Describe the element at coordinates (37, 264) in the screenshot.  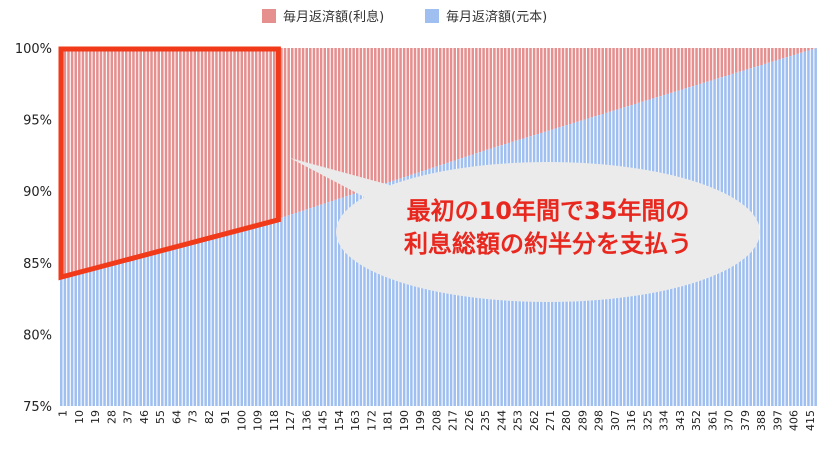
I see `y-tick-label: 85%` at that location.